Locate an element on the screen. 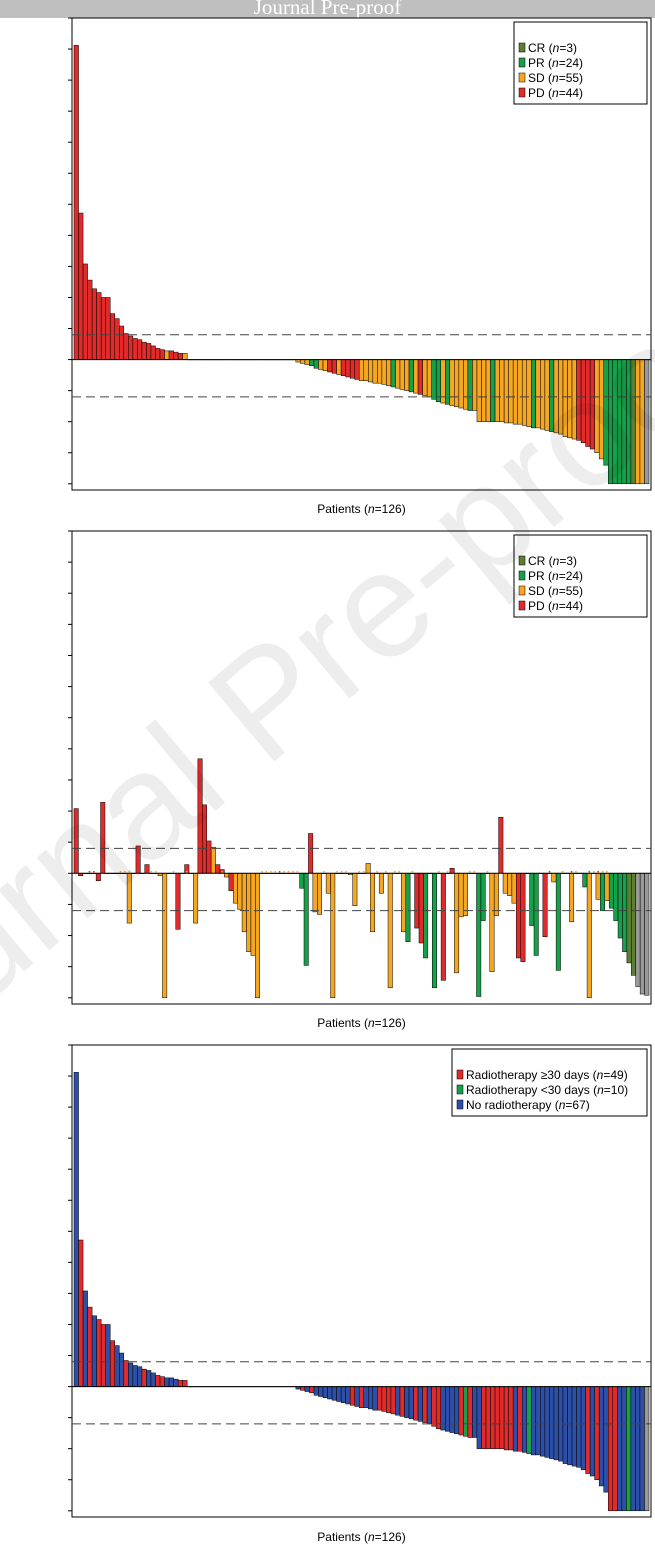  panel-a-legend-box is located at coordinates (580, 63).